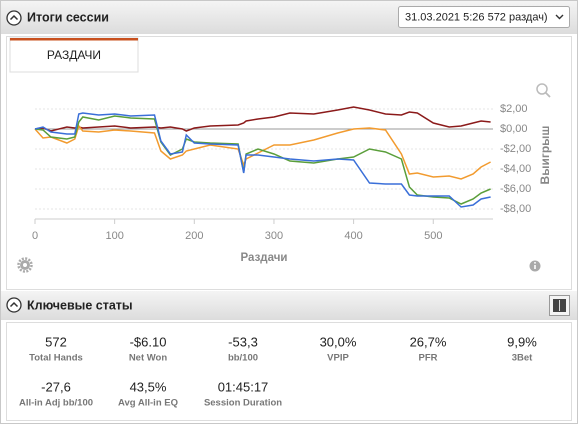 The width and height of the screenshot is (578, 424). Describe the element at coordinates (56, 358) in the screenshot. I see `stat-label: Total Hands` at that location.